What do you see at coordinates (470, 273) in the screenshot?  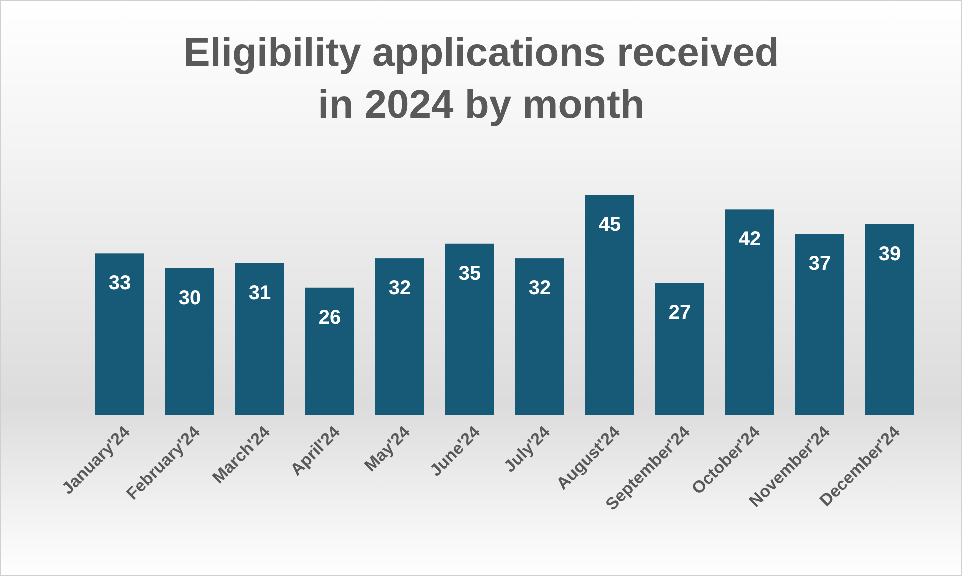 I see `data-label: 35` at bounding box center [470, 273].